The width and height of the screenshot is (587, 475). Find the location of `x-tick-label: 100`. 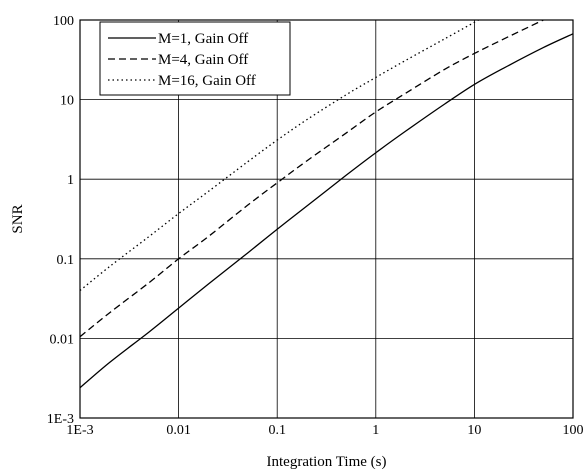

x-tick-label: 100 is located at coordinates (573, 430).